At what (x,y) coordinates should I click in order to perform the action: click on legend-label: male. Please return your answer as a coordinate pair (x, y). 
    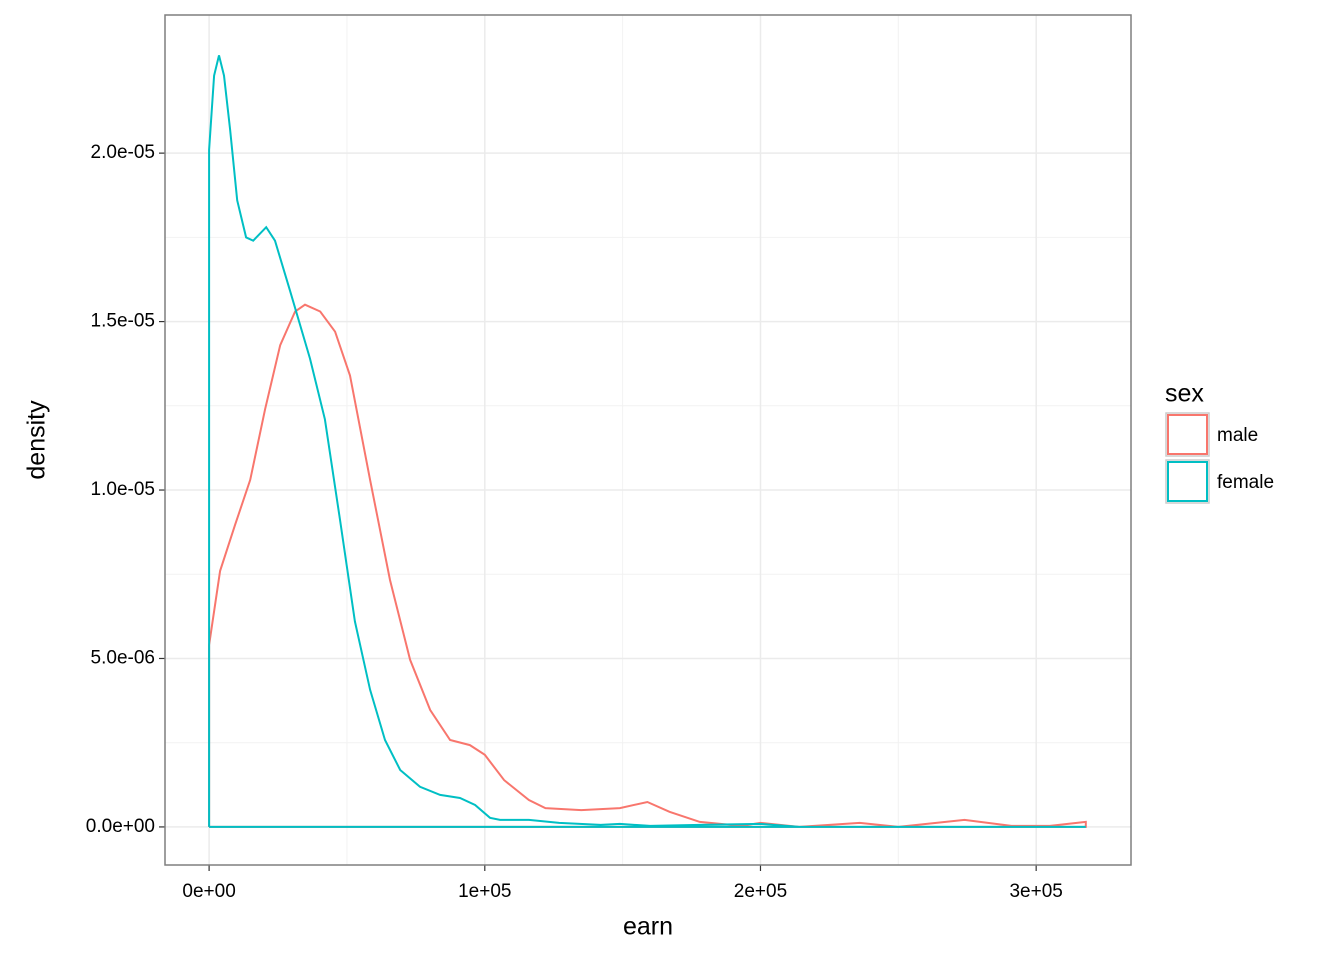
    Looking at the image, I should click on (1237, 435).